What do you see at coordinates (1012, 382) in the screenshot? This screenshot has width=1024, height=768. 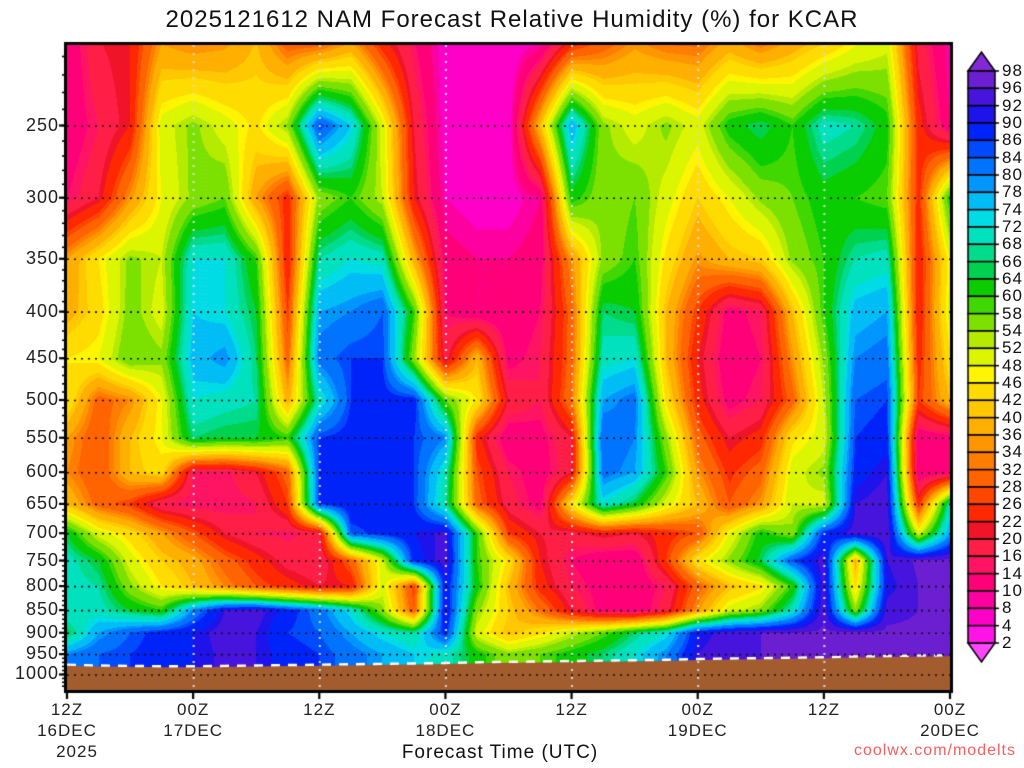 I see `colorbar-label: 46` at bounding box center [1012, 382].